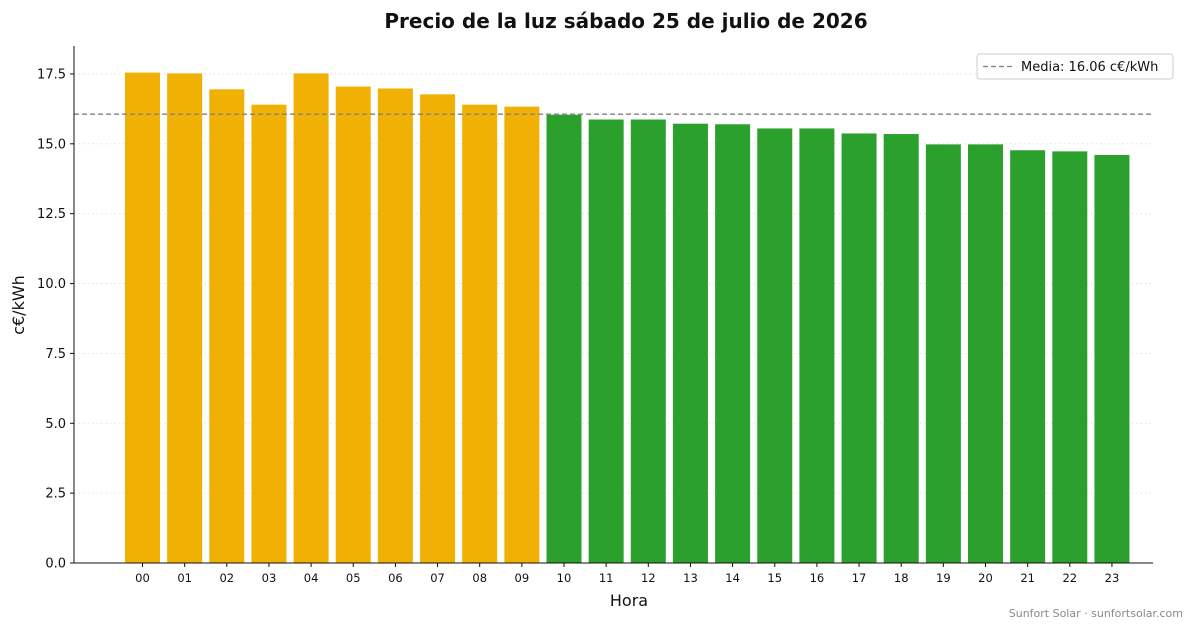 The width and height of the screenshot is (1193, 628). Describe the element at coordinates (55, 494) in the screenshot. I see `y-tick-label: 2.5` at that location.